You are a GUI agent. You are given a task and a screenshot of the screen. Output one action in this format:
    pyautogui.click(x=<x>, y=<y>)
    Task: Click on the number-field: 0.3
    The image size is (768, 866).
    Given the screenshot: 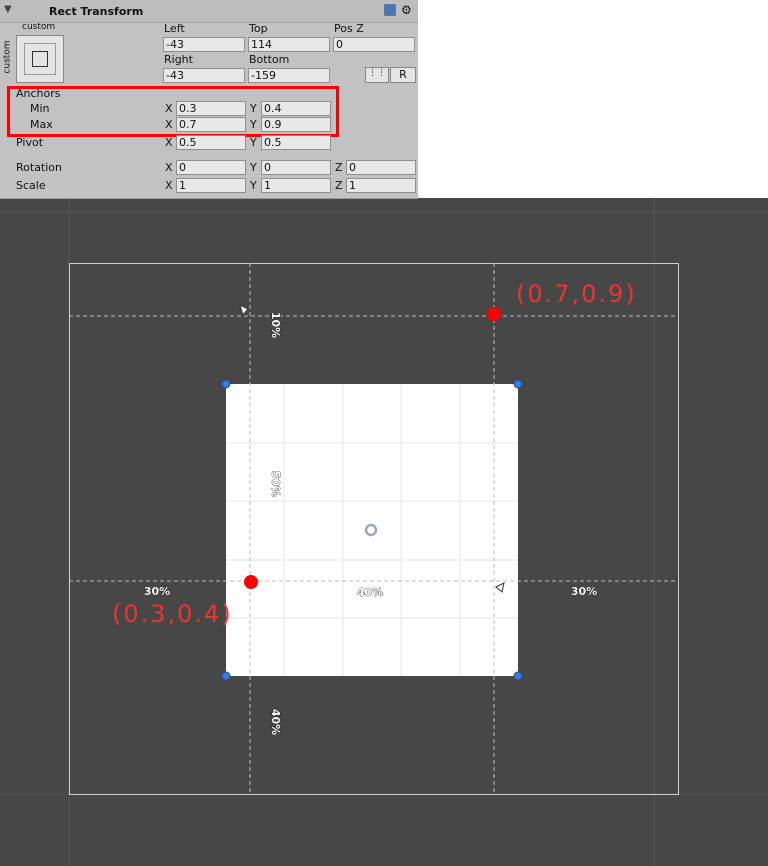 What is the action you would take?
    pyautogui.click(x=211, y=108)
    